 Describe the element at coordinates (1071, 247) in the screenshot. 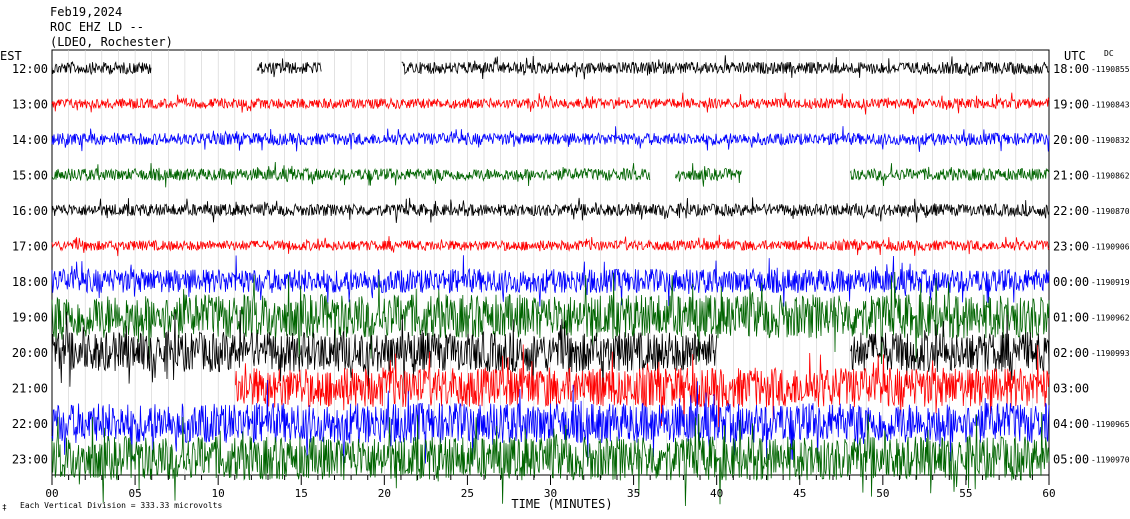

I see `row-utc-label: 23:00` at that location.